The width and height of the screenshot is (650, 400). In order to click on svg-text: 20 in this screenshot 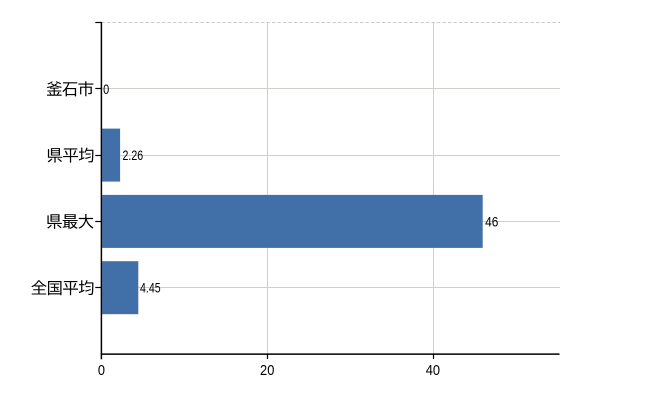, I will do `click(267, 370)`.